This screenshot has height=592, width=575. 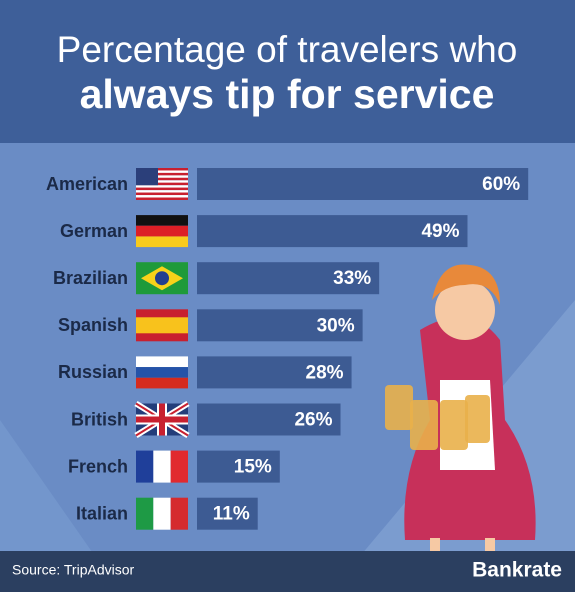 What do you see at coordinates (87, 184) in the screenshot?
I see `category-label: American` at bounding box center [87, 184].